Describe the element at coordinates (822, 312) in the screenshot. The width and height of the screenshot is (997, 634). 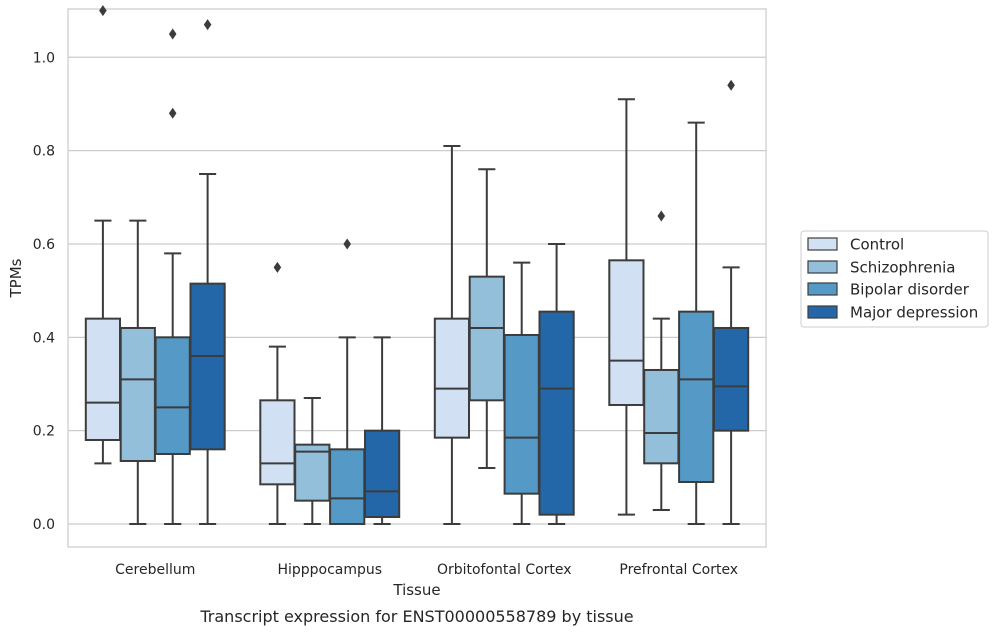
I see `legend-swatch-major-depression` at that location.